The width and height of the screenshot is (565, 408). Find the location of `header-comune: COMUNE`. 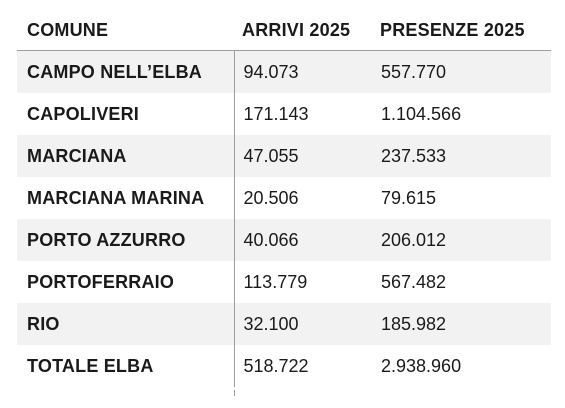

header-comune: COMUNE is located at coordinates (125, 30).